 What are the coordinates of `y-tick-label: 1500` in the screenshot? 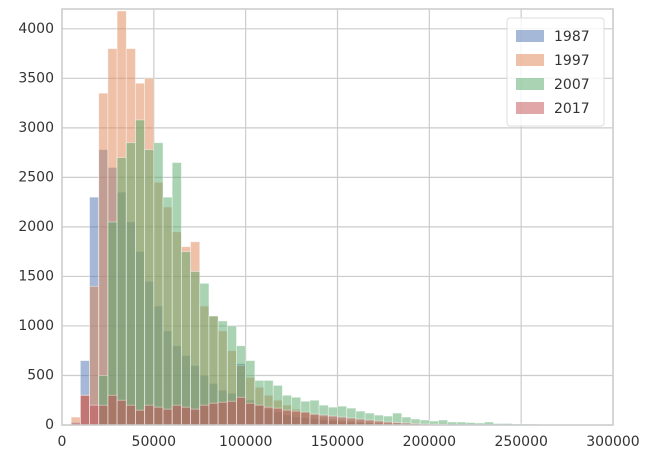 It's located at (36, 276).